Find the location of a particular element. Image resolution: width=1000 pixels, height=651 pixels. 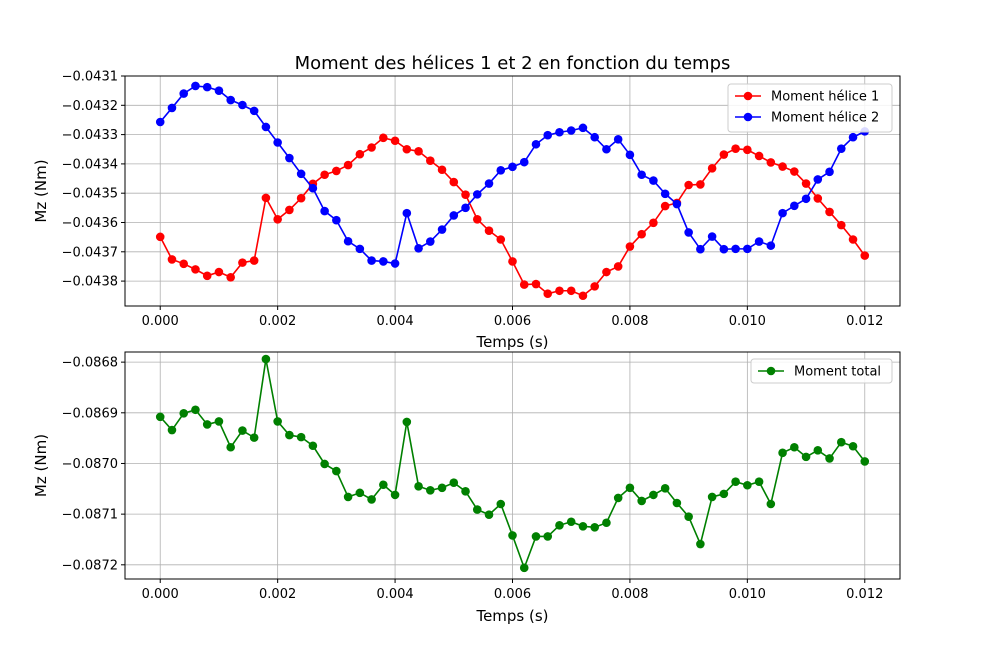

y-tick-label: −0.0871 is located at coordinates (90, 515).